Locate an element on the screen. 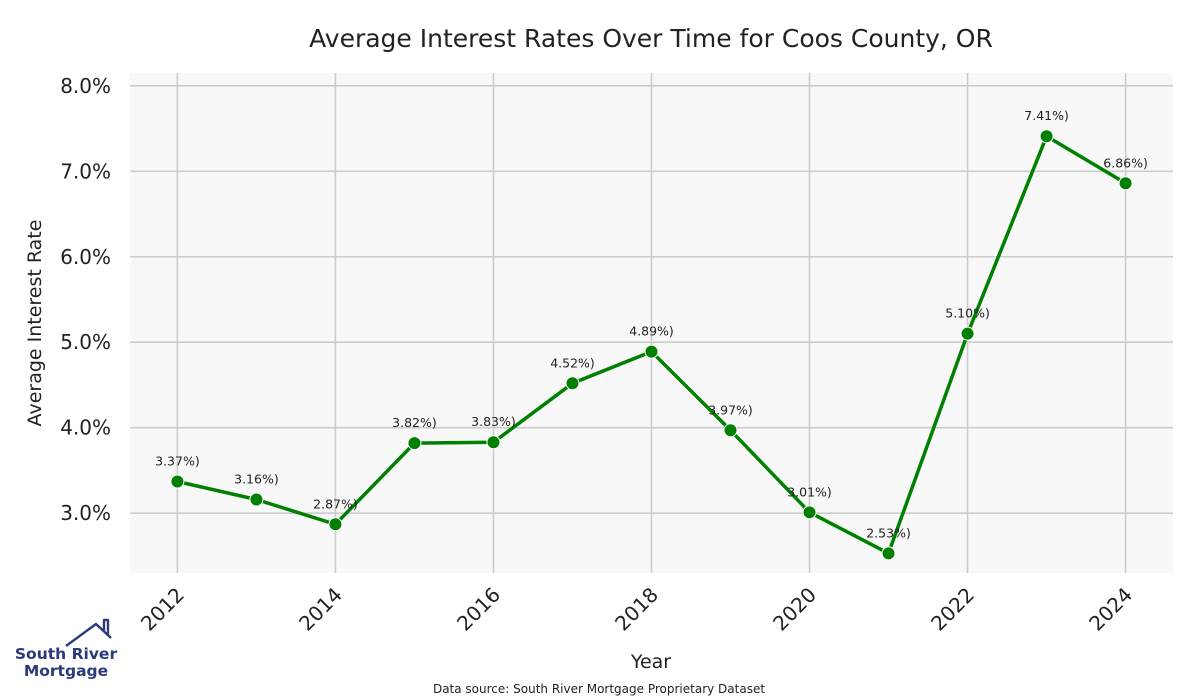 This screenshot has width=1200, height=700. y-tick-label: 3.0% is located at coordinates (85, 513).